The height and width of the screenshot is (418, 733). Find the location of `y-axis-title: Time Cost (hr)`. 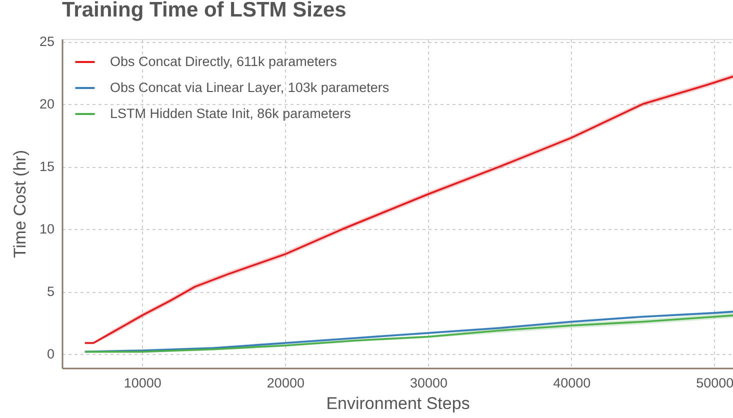

y-axis-title: Time Cost (hr) is located at coordinates (20, 204).